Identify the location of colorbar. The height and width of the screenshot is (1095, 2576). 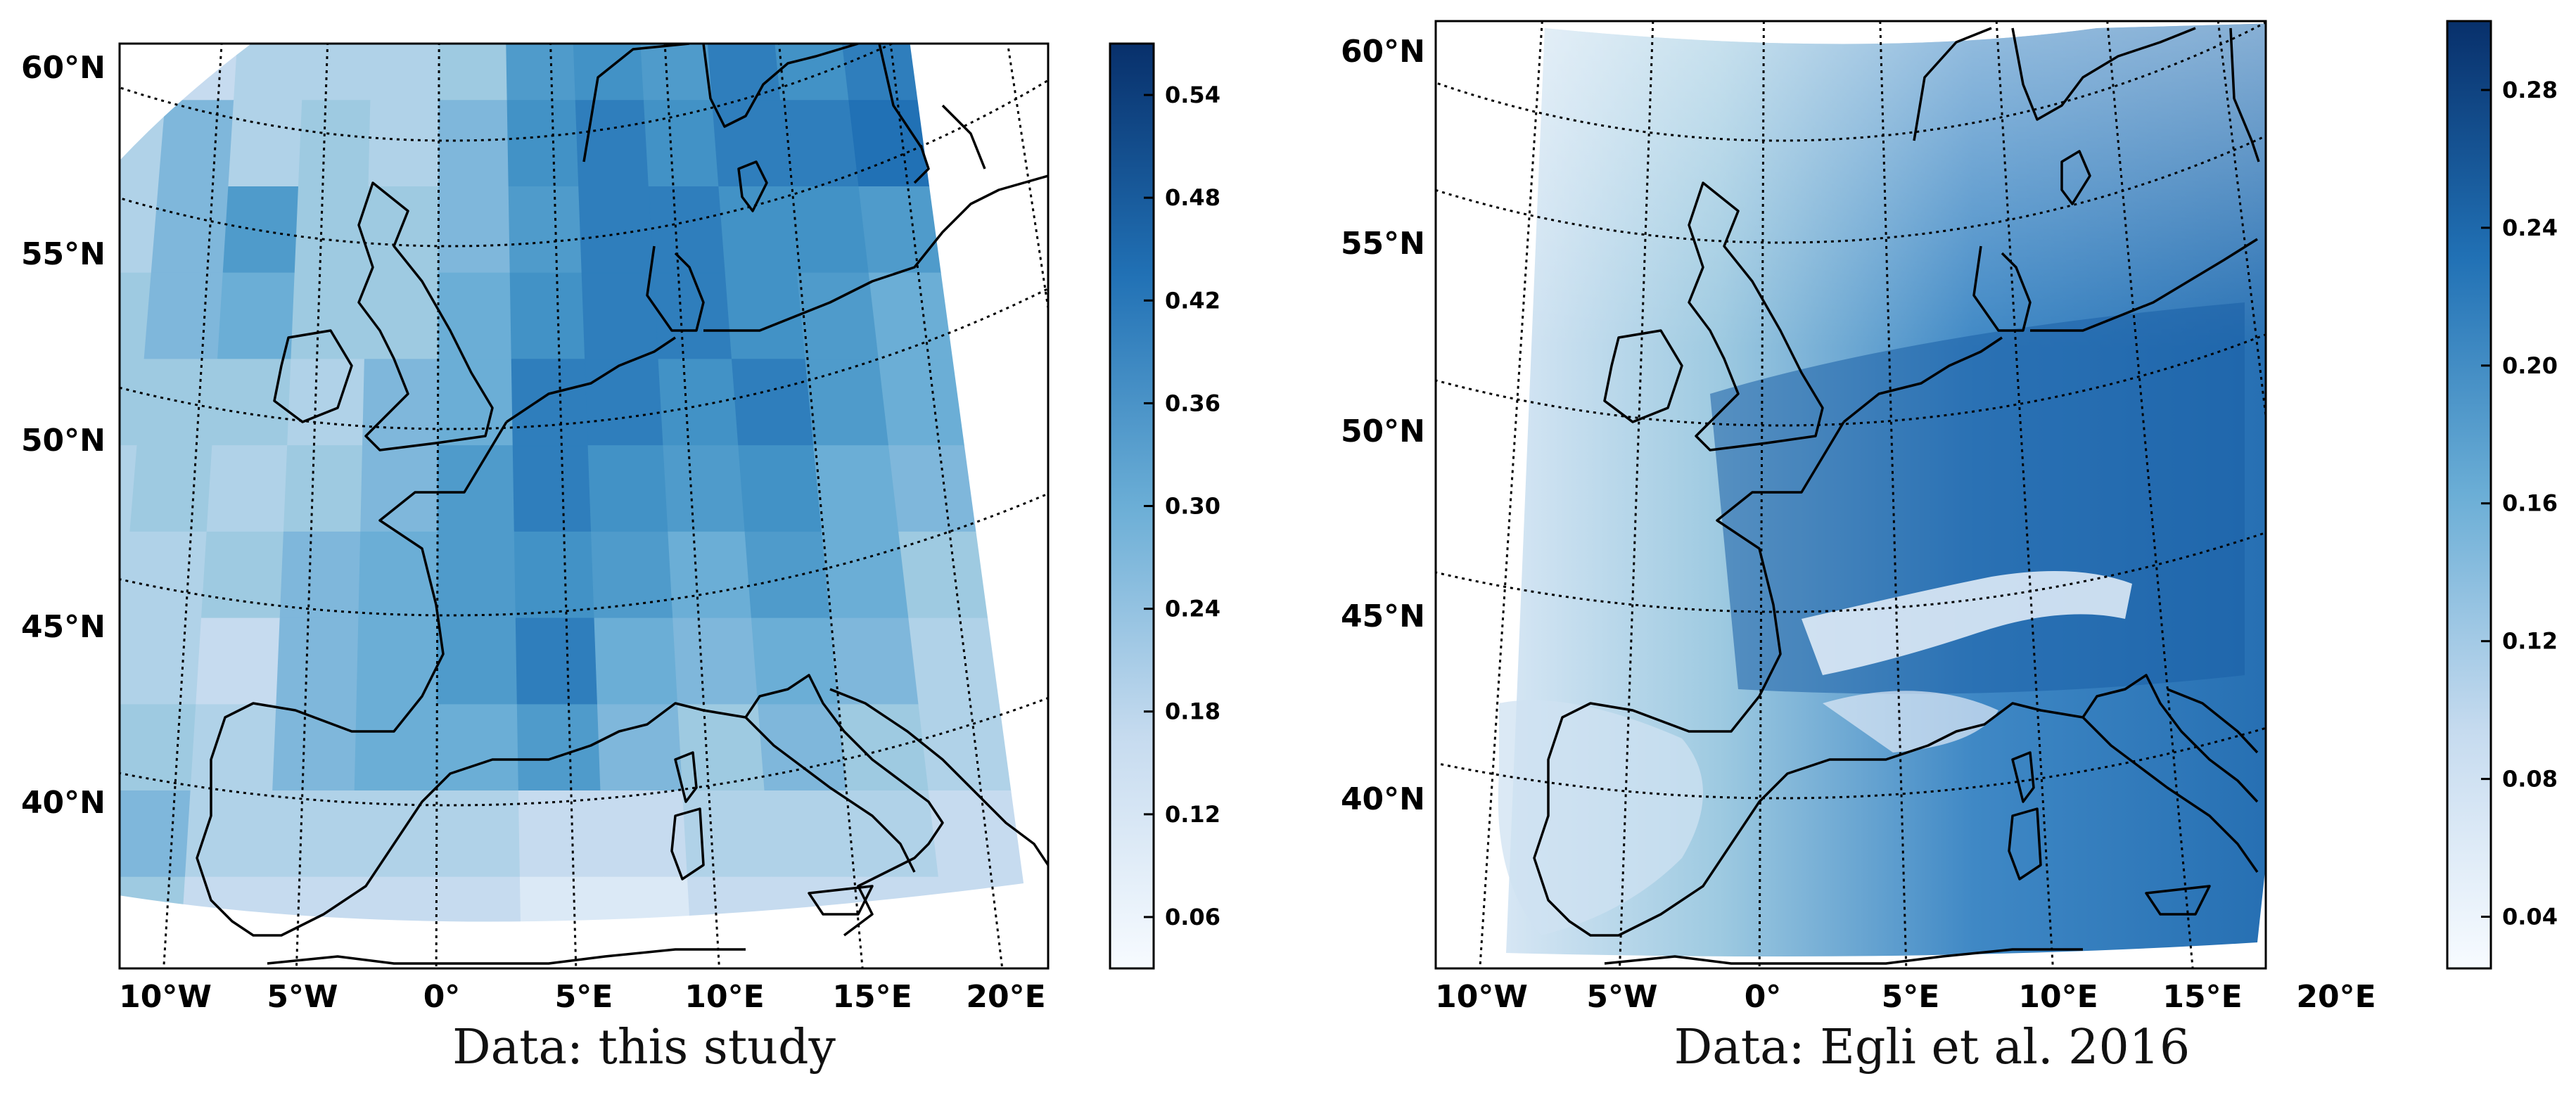
(2469, 495).